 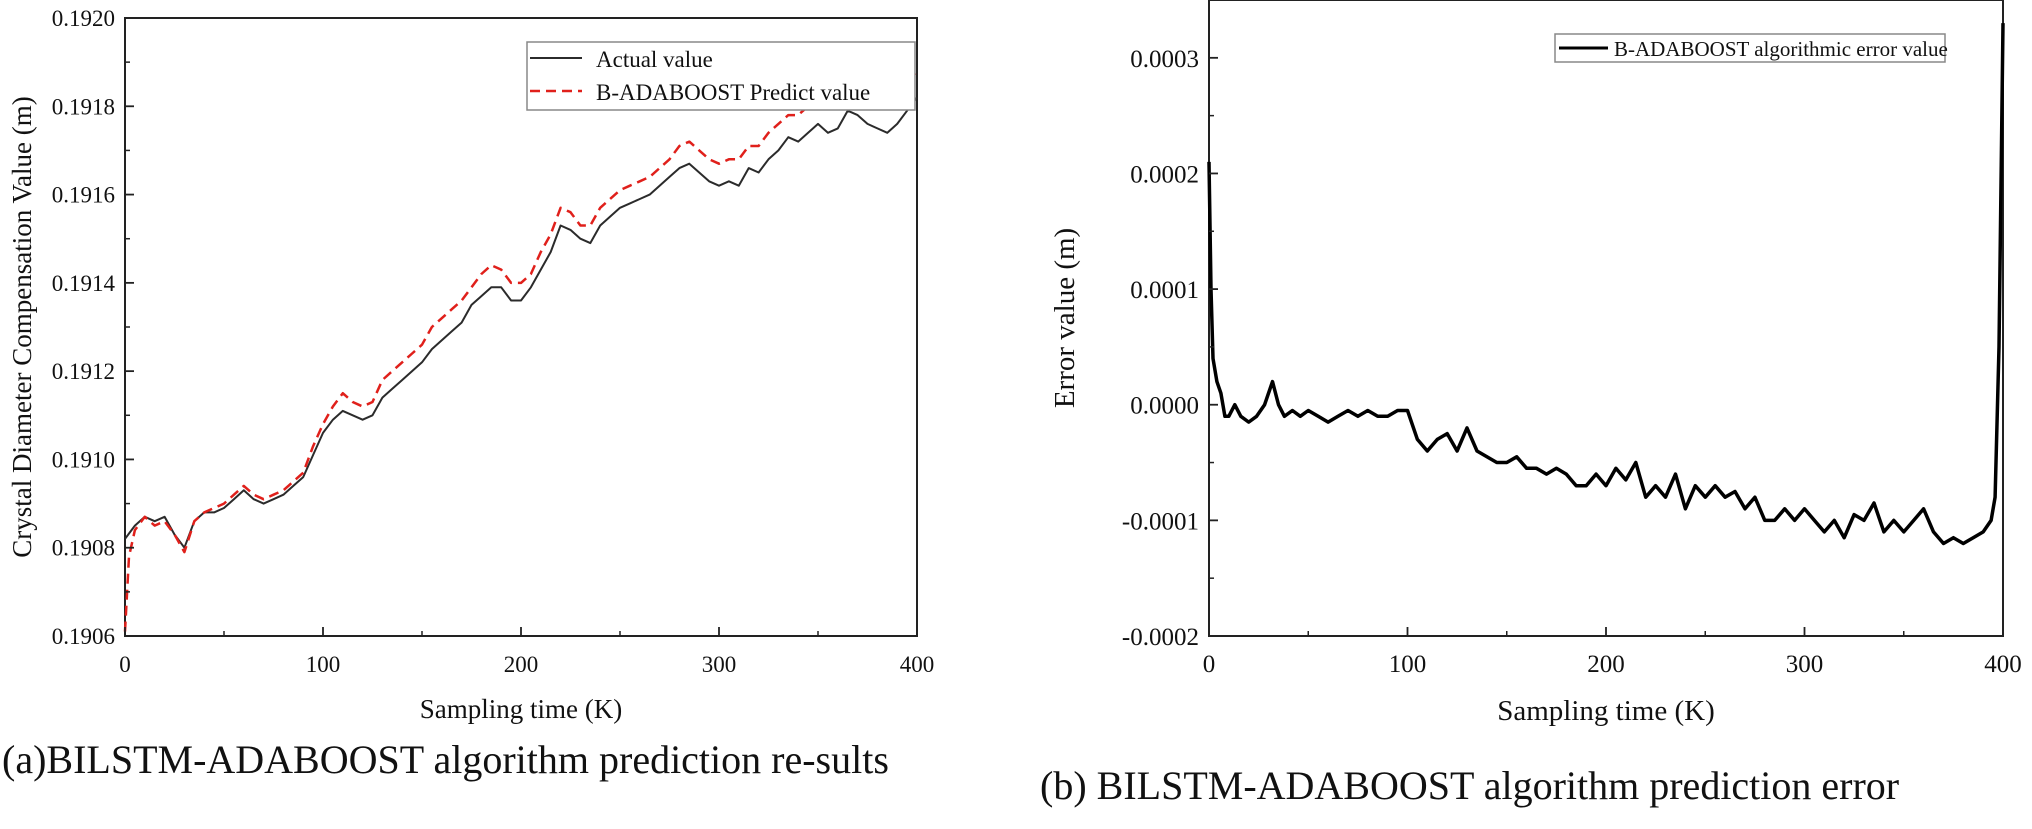 I want to click on chart-b-x-axis: 0 100 200 300 400, so click(x=1612, y=652).